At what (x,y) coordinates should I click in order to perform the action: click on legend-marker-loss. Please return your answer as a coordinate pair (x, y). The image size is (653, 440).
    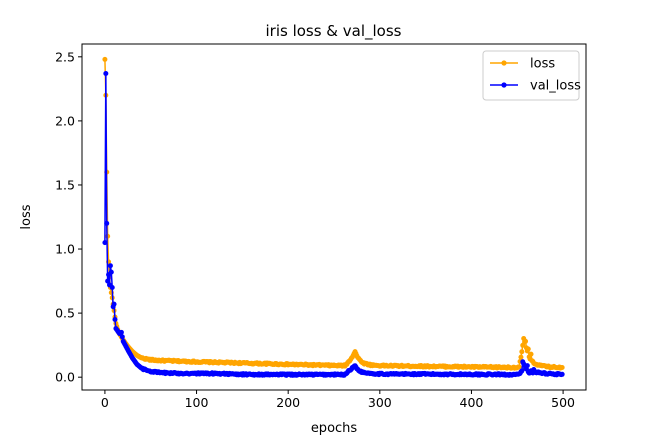
    Looking at the image, I should click on (504, 63).